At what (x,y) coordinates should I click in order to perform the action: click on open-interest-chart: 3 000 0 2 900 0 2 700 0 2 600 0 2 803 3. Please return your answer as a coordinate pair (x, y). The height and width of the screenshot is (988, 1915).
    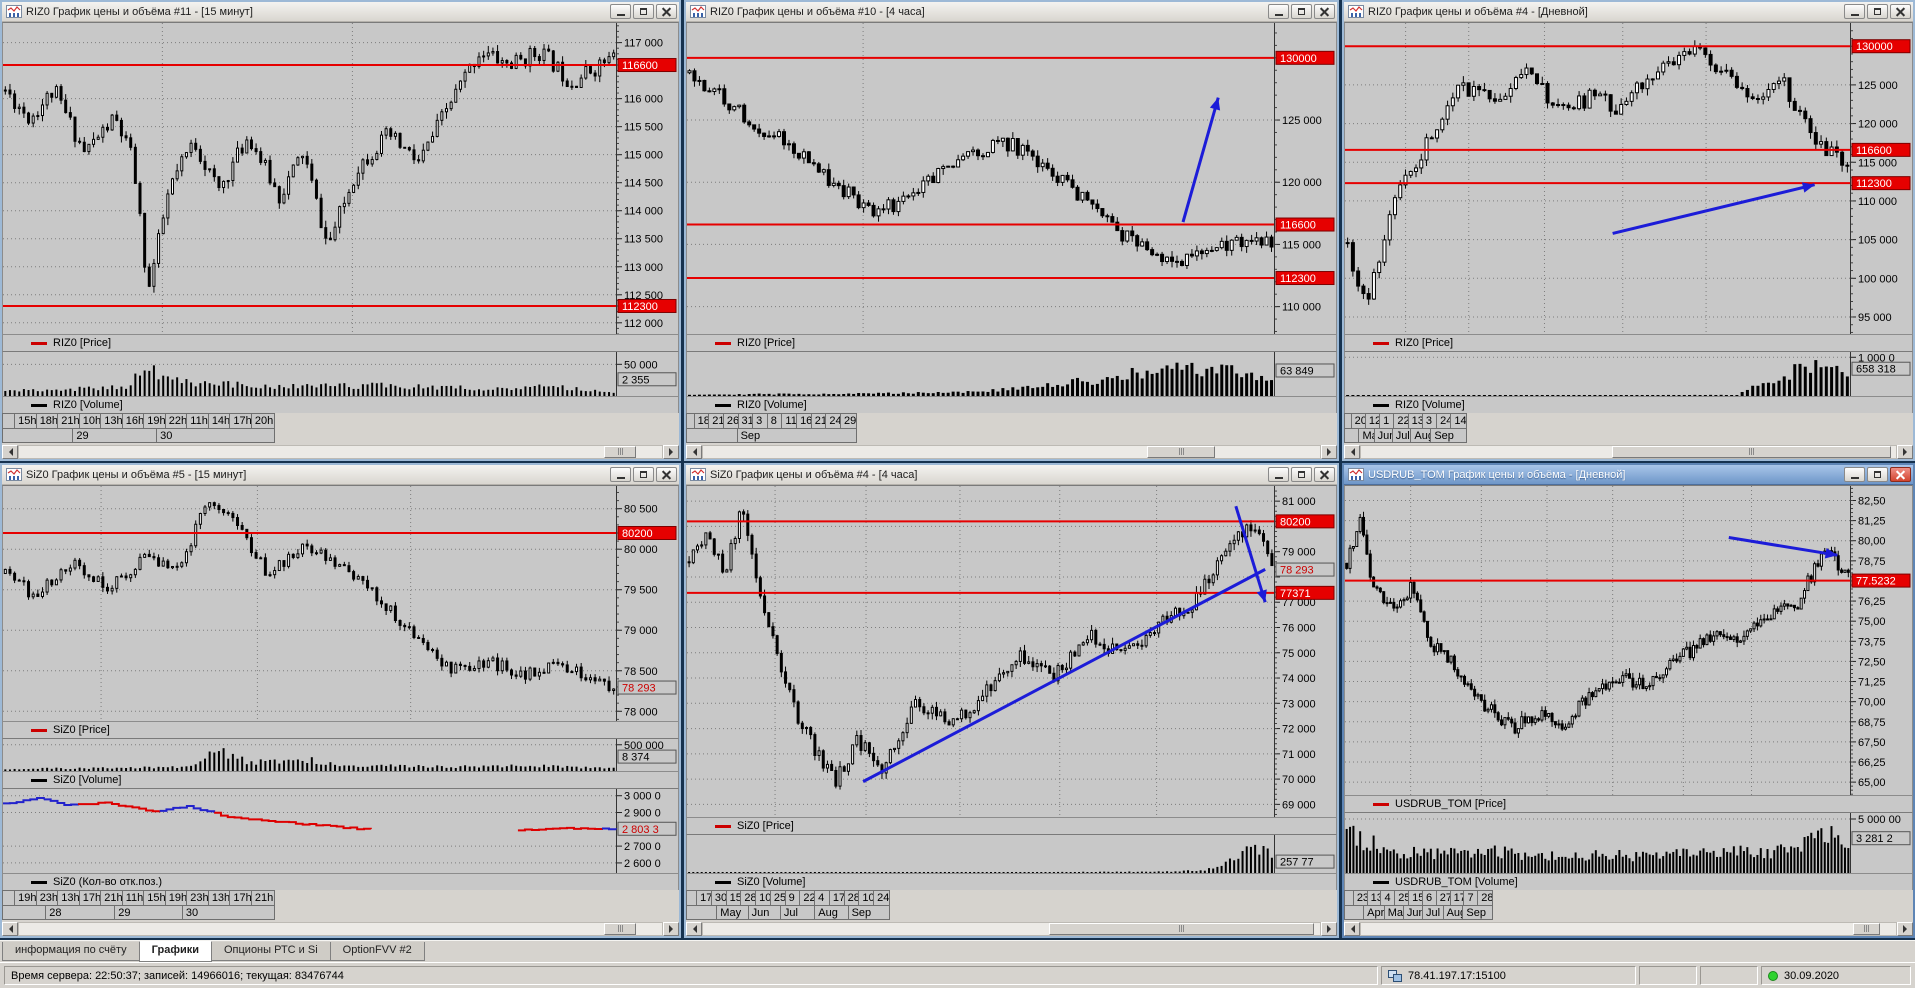
    Looking at the image, I should click on (340, 831).